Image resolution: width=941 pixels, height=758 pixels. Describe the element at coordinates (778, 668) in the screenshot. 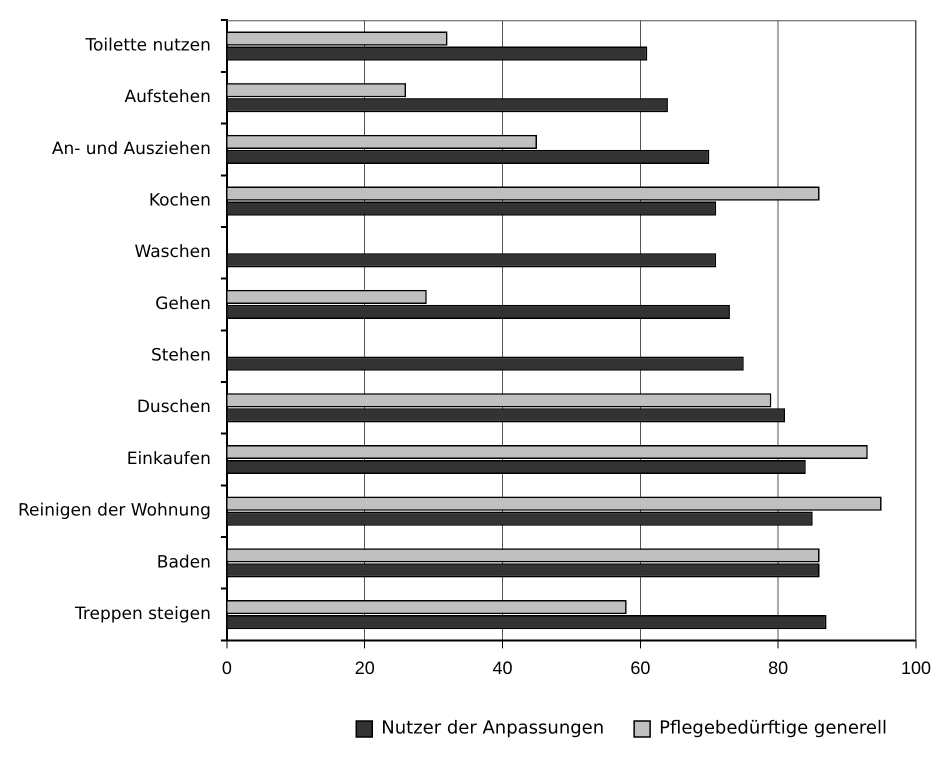

I see `x-tick-label: 80` at that location.